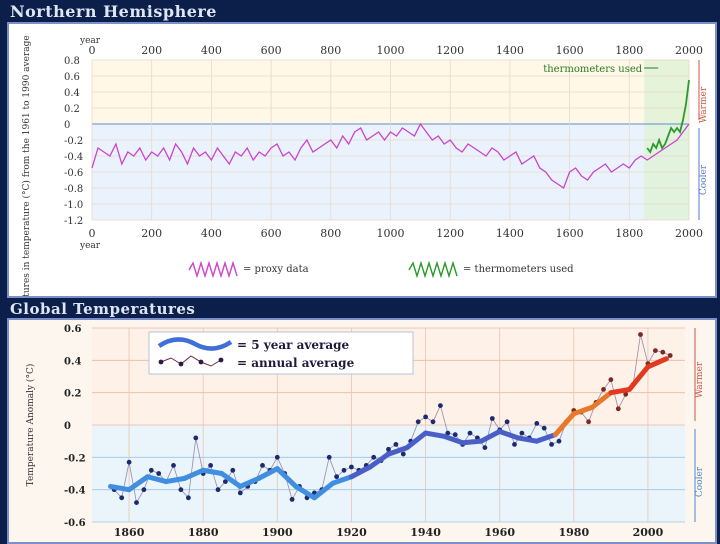 This screenshot has width=720, height=544. Describe the element at coordinates (629, 50) in the screenshot. I see `x-tick-label-top: 1800` at that location.